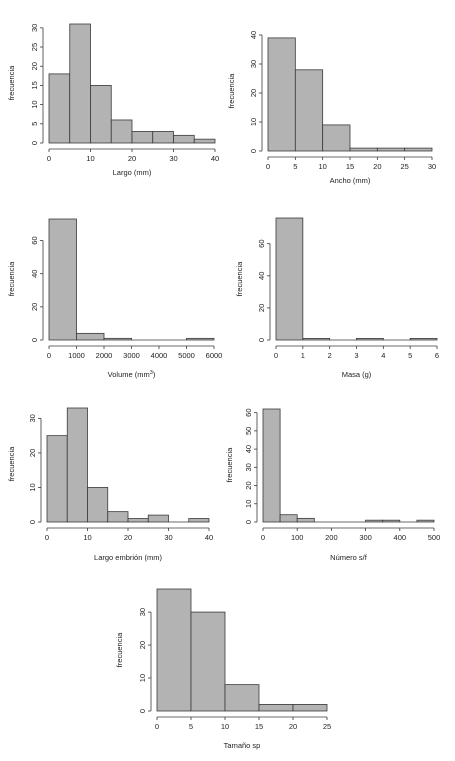 The width and height of the screenshot is (455, 761). I want to click on x-axis-title: Largo (mm), so click(132, 172).